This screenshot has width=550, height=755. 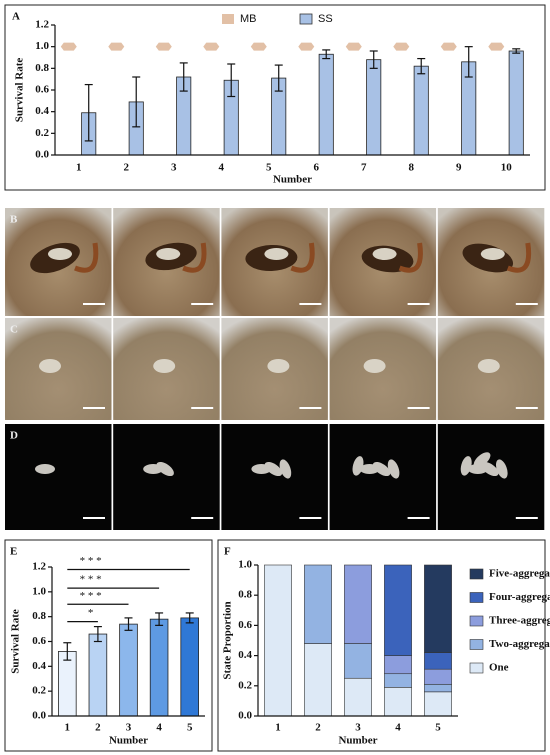 What do you see at coordinates (499, 668) in the screenshot?
I see `legend-label: One` at bounding box center [499, 668].